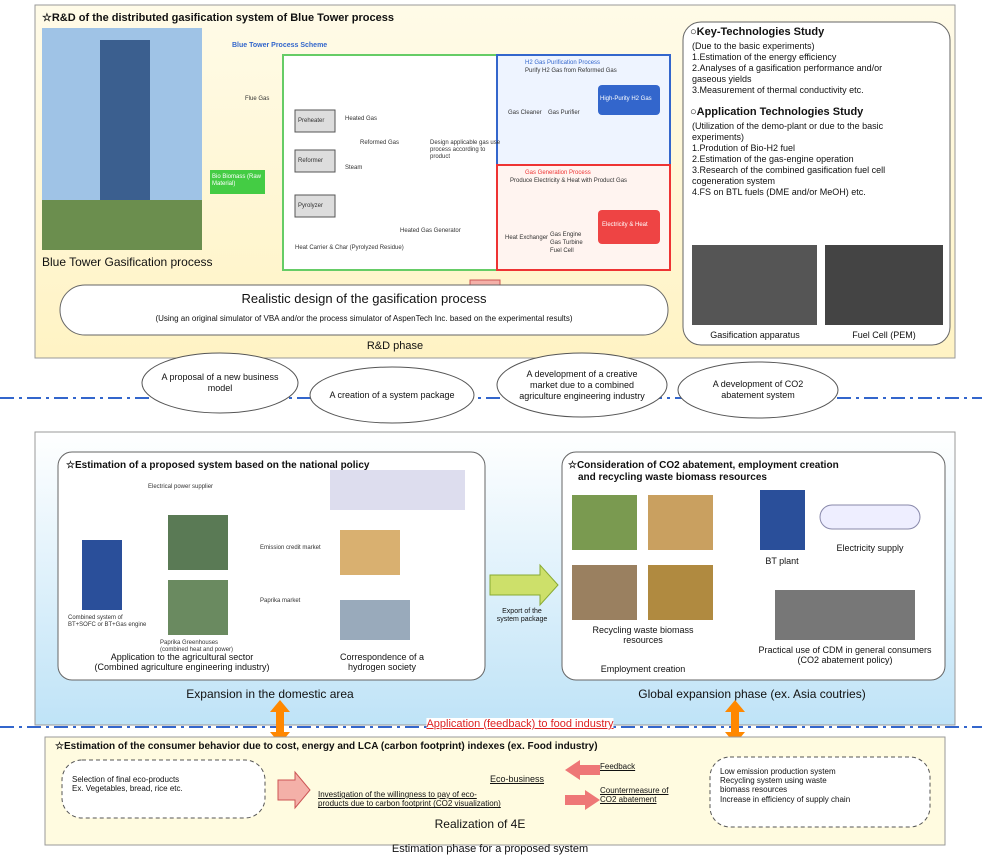  Describe the element at coordinates (754, 790) in the screenshot. I see `line: biomass resources` at that location.